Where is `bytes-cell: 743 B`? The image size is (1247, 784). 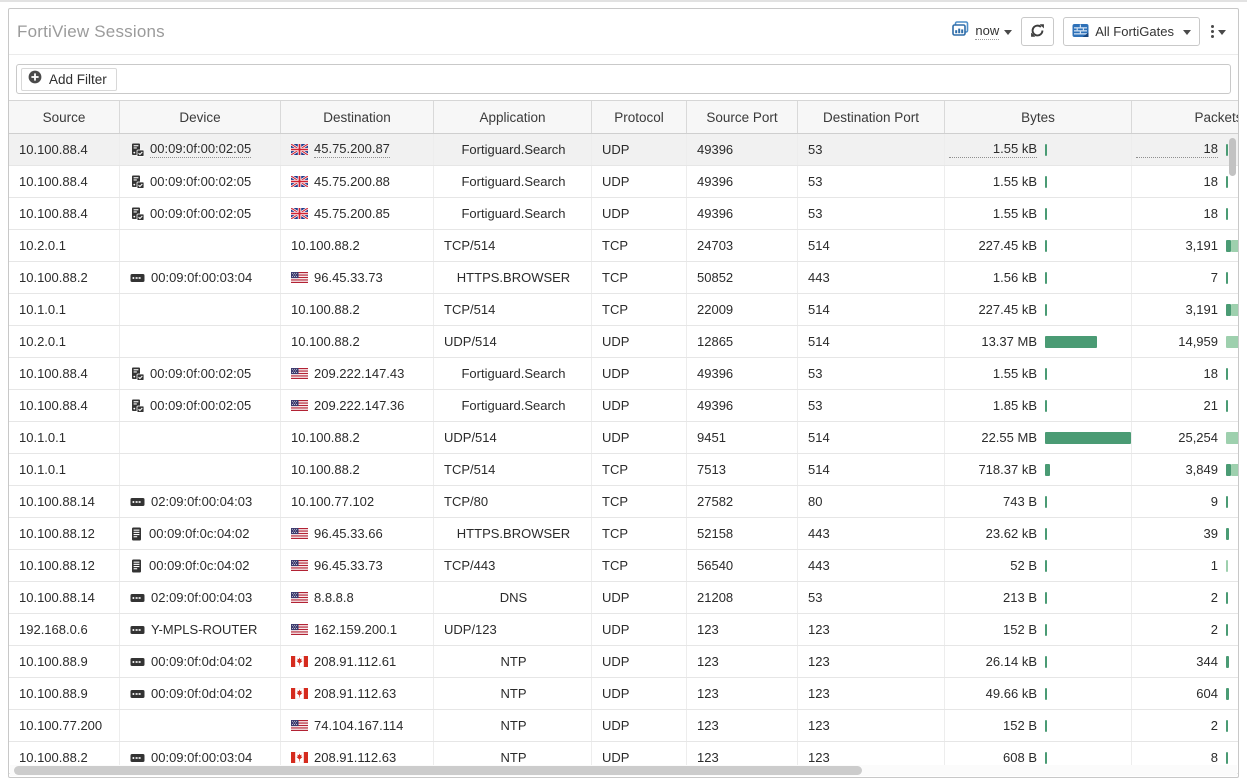 bytes-cell: 743 B is located at coordinates (1038, 501).